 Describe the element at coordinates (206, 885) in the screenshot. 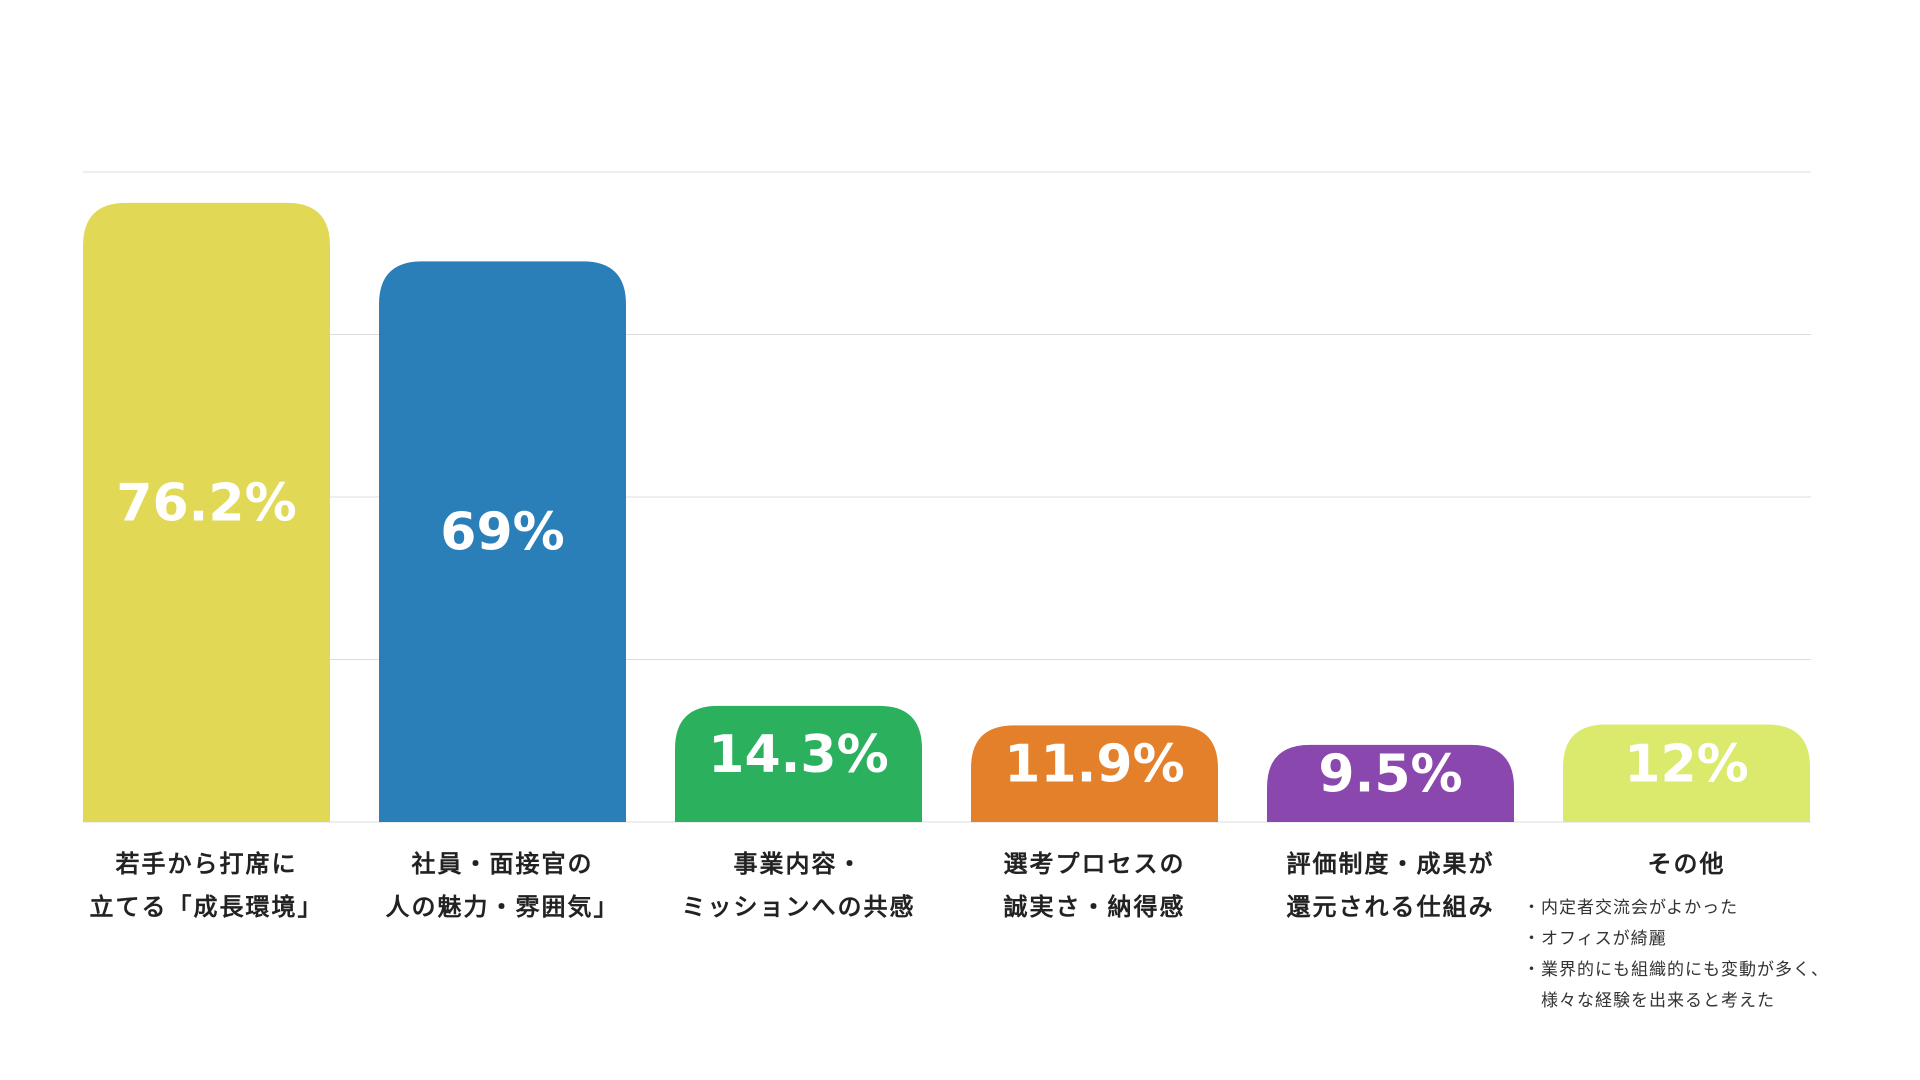

I see `category-label: 若手から打席に 立てる「成長環境」` at that location.